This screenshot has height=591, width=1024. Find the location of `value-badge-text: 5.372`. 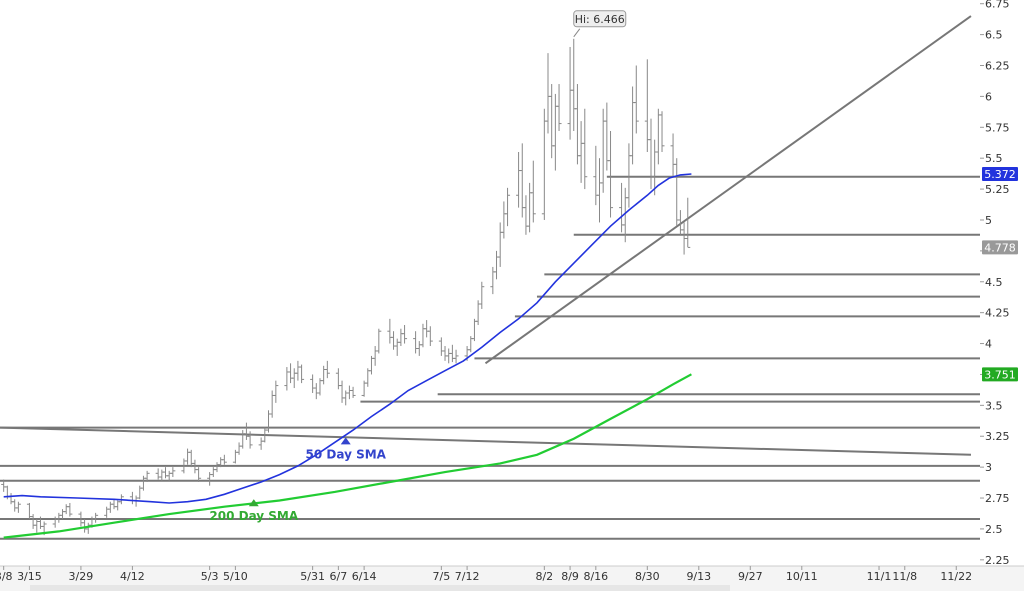

value-badge-text: 5.372 is located at coordinates (1000, 174).